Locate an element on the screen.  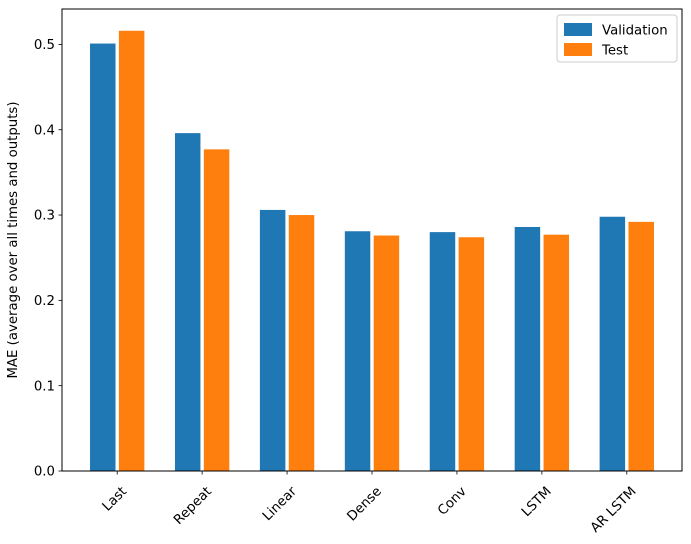
bar-test-linear is located at coordinates (301, 343).